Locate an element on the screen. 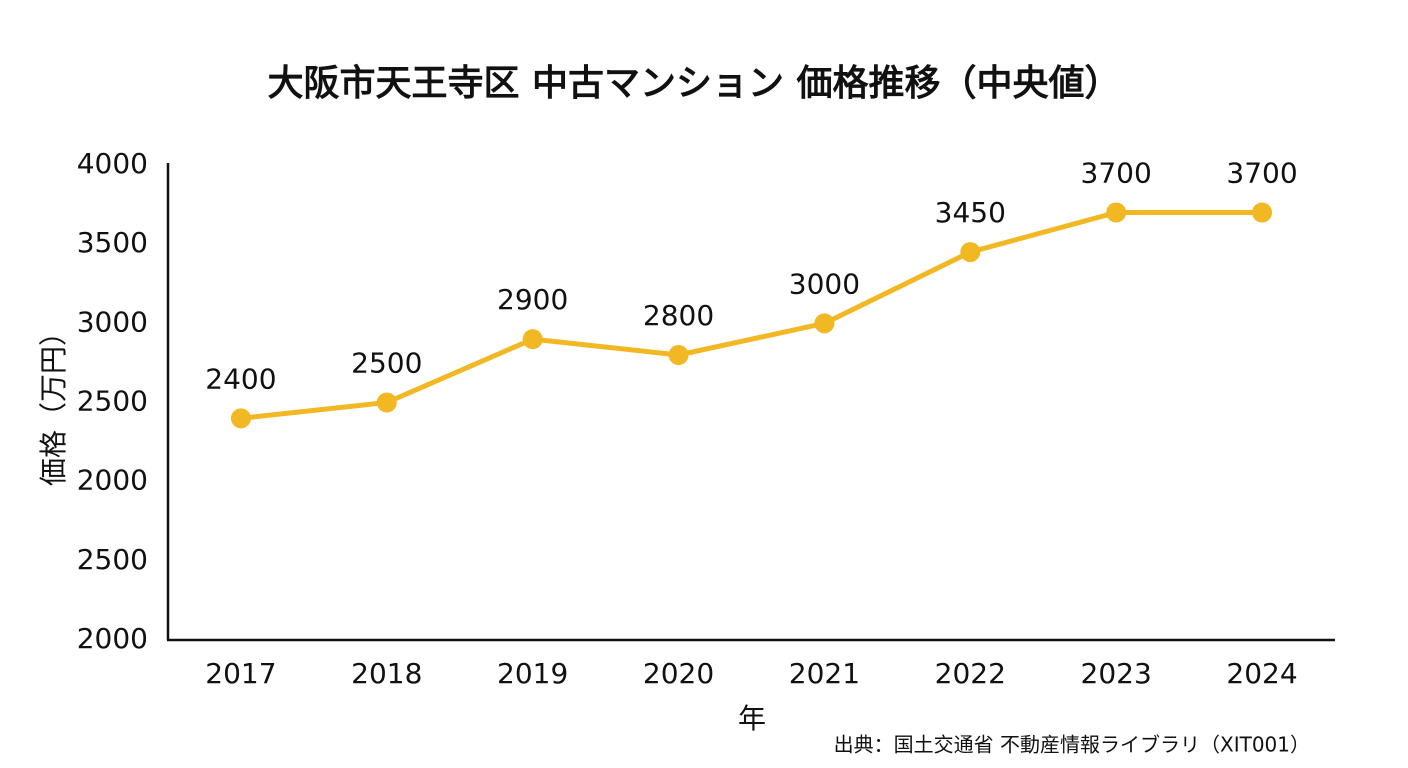 Image resolution: width=1408 pixels, height=768 pixels. x-tick-label: 2023 is located at coordinates (1116, 673).